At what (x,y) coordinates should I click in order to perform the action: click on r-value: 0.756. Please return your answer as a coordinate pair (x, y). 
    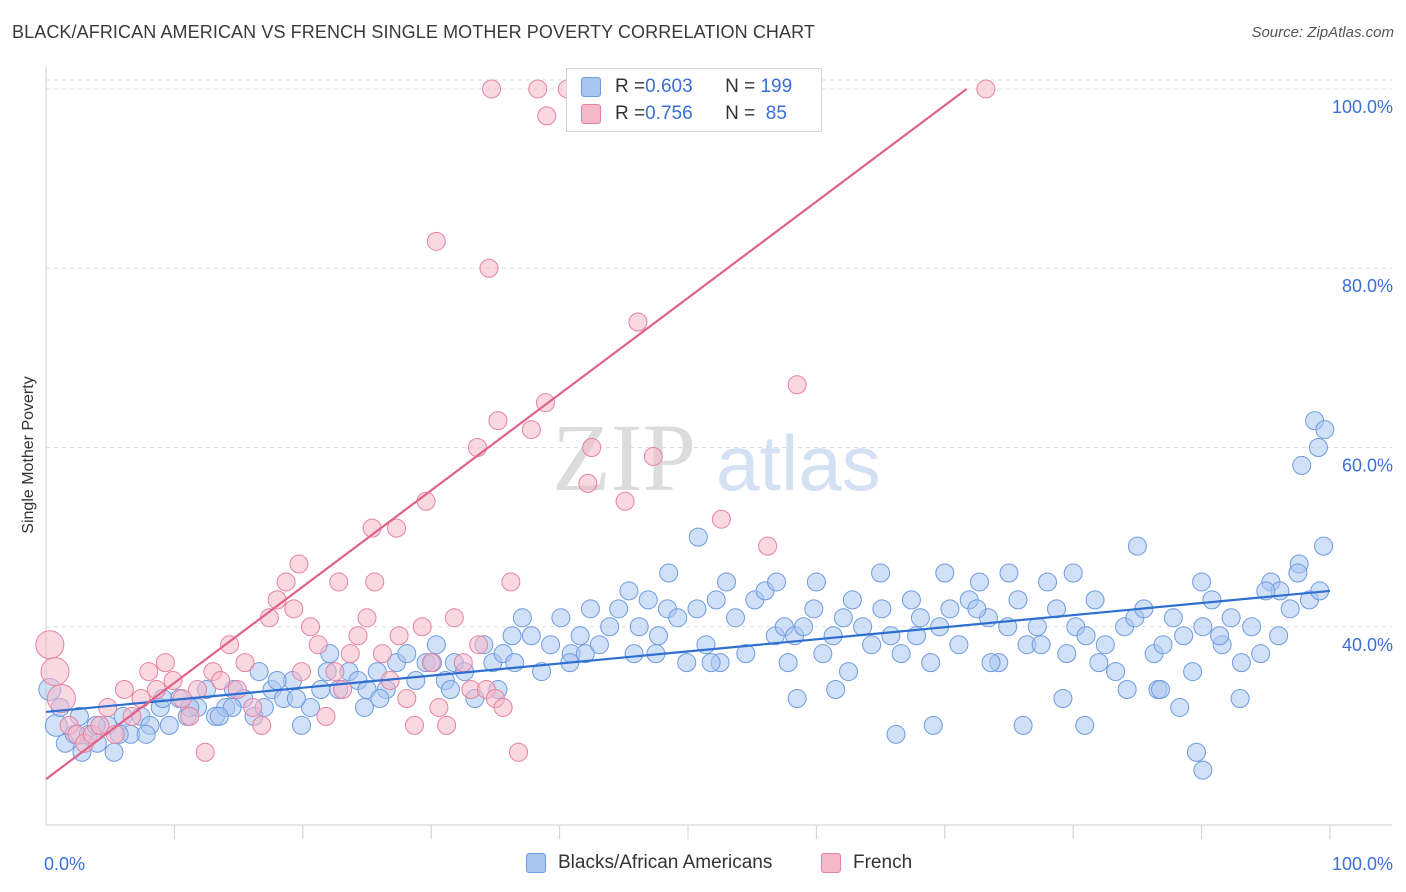
    Looking at the image, I should click on (669, 113).